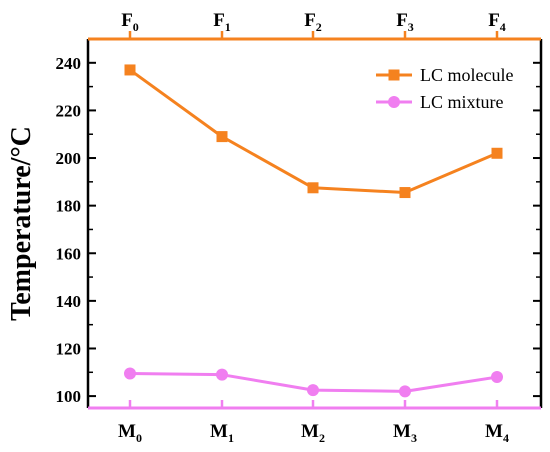 The width and height of the screenshot is (550, 452). What do you see at coordinates (69, 396) in the screenshot?
I see `y-tick-label: 100` at bounding box center [69, 396].